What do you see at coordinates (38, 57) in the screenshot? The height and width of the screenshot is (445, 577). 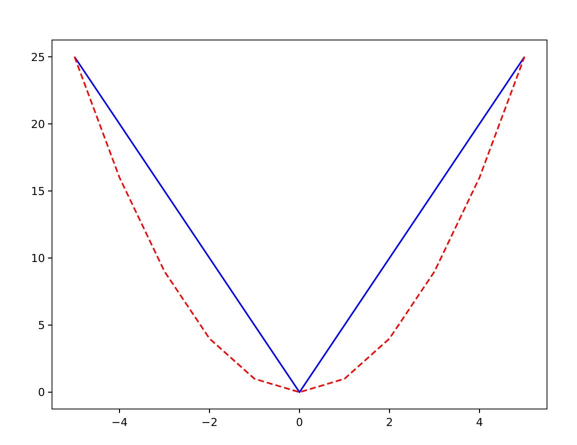 I see `y-tick-label: 25` at bounding box center [38, 57].